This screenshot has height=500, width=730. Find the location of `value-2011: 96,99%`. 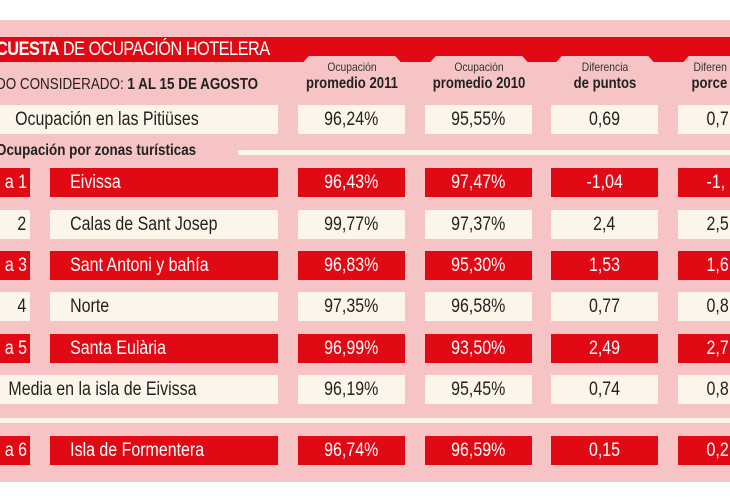

value-2011: 96,99% is located at coordinates (351, 348).